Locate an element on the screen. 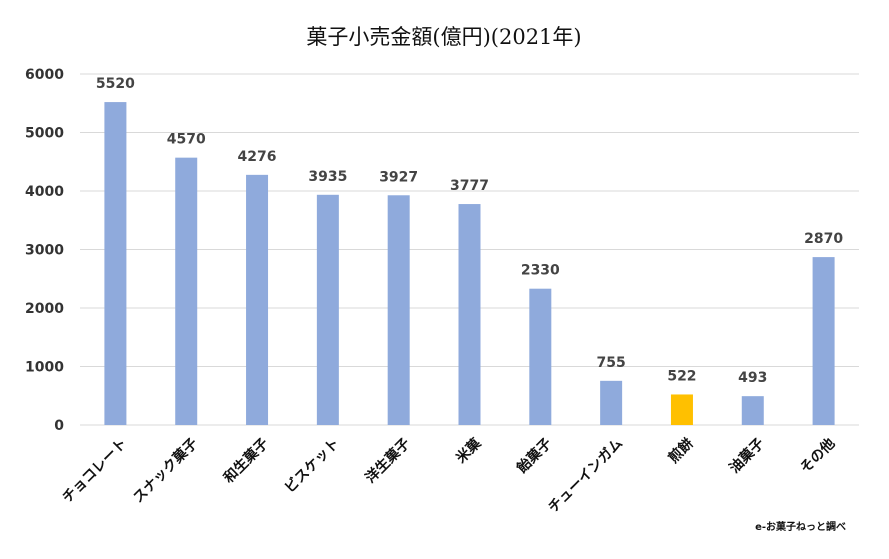 This screenshot has width=889, height=559. y-axis-ticks: 0 1000 2000 3000 4000 5000 6000 is located at coordinates (44, 250).